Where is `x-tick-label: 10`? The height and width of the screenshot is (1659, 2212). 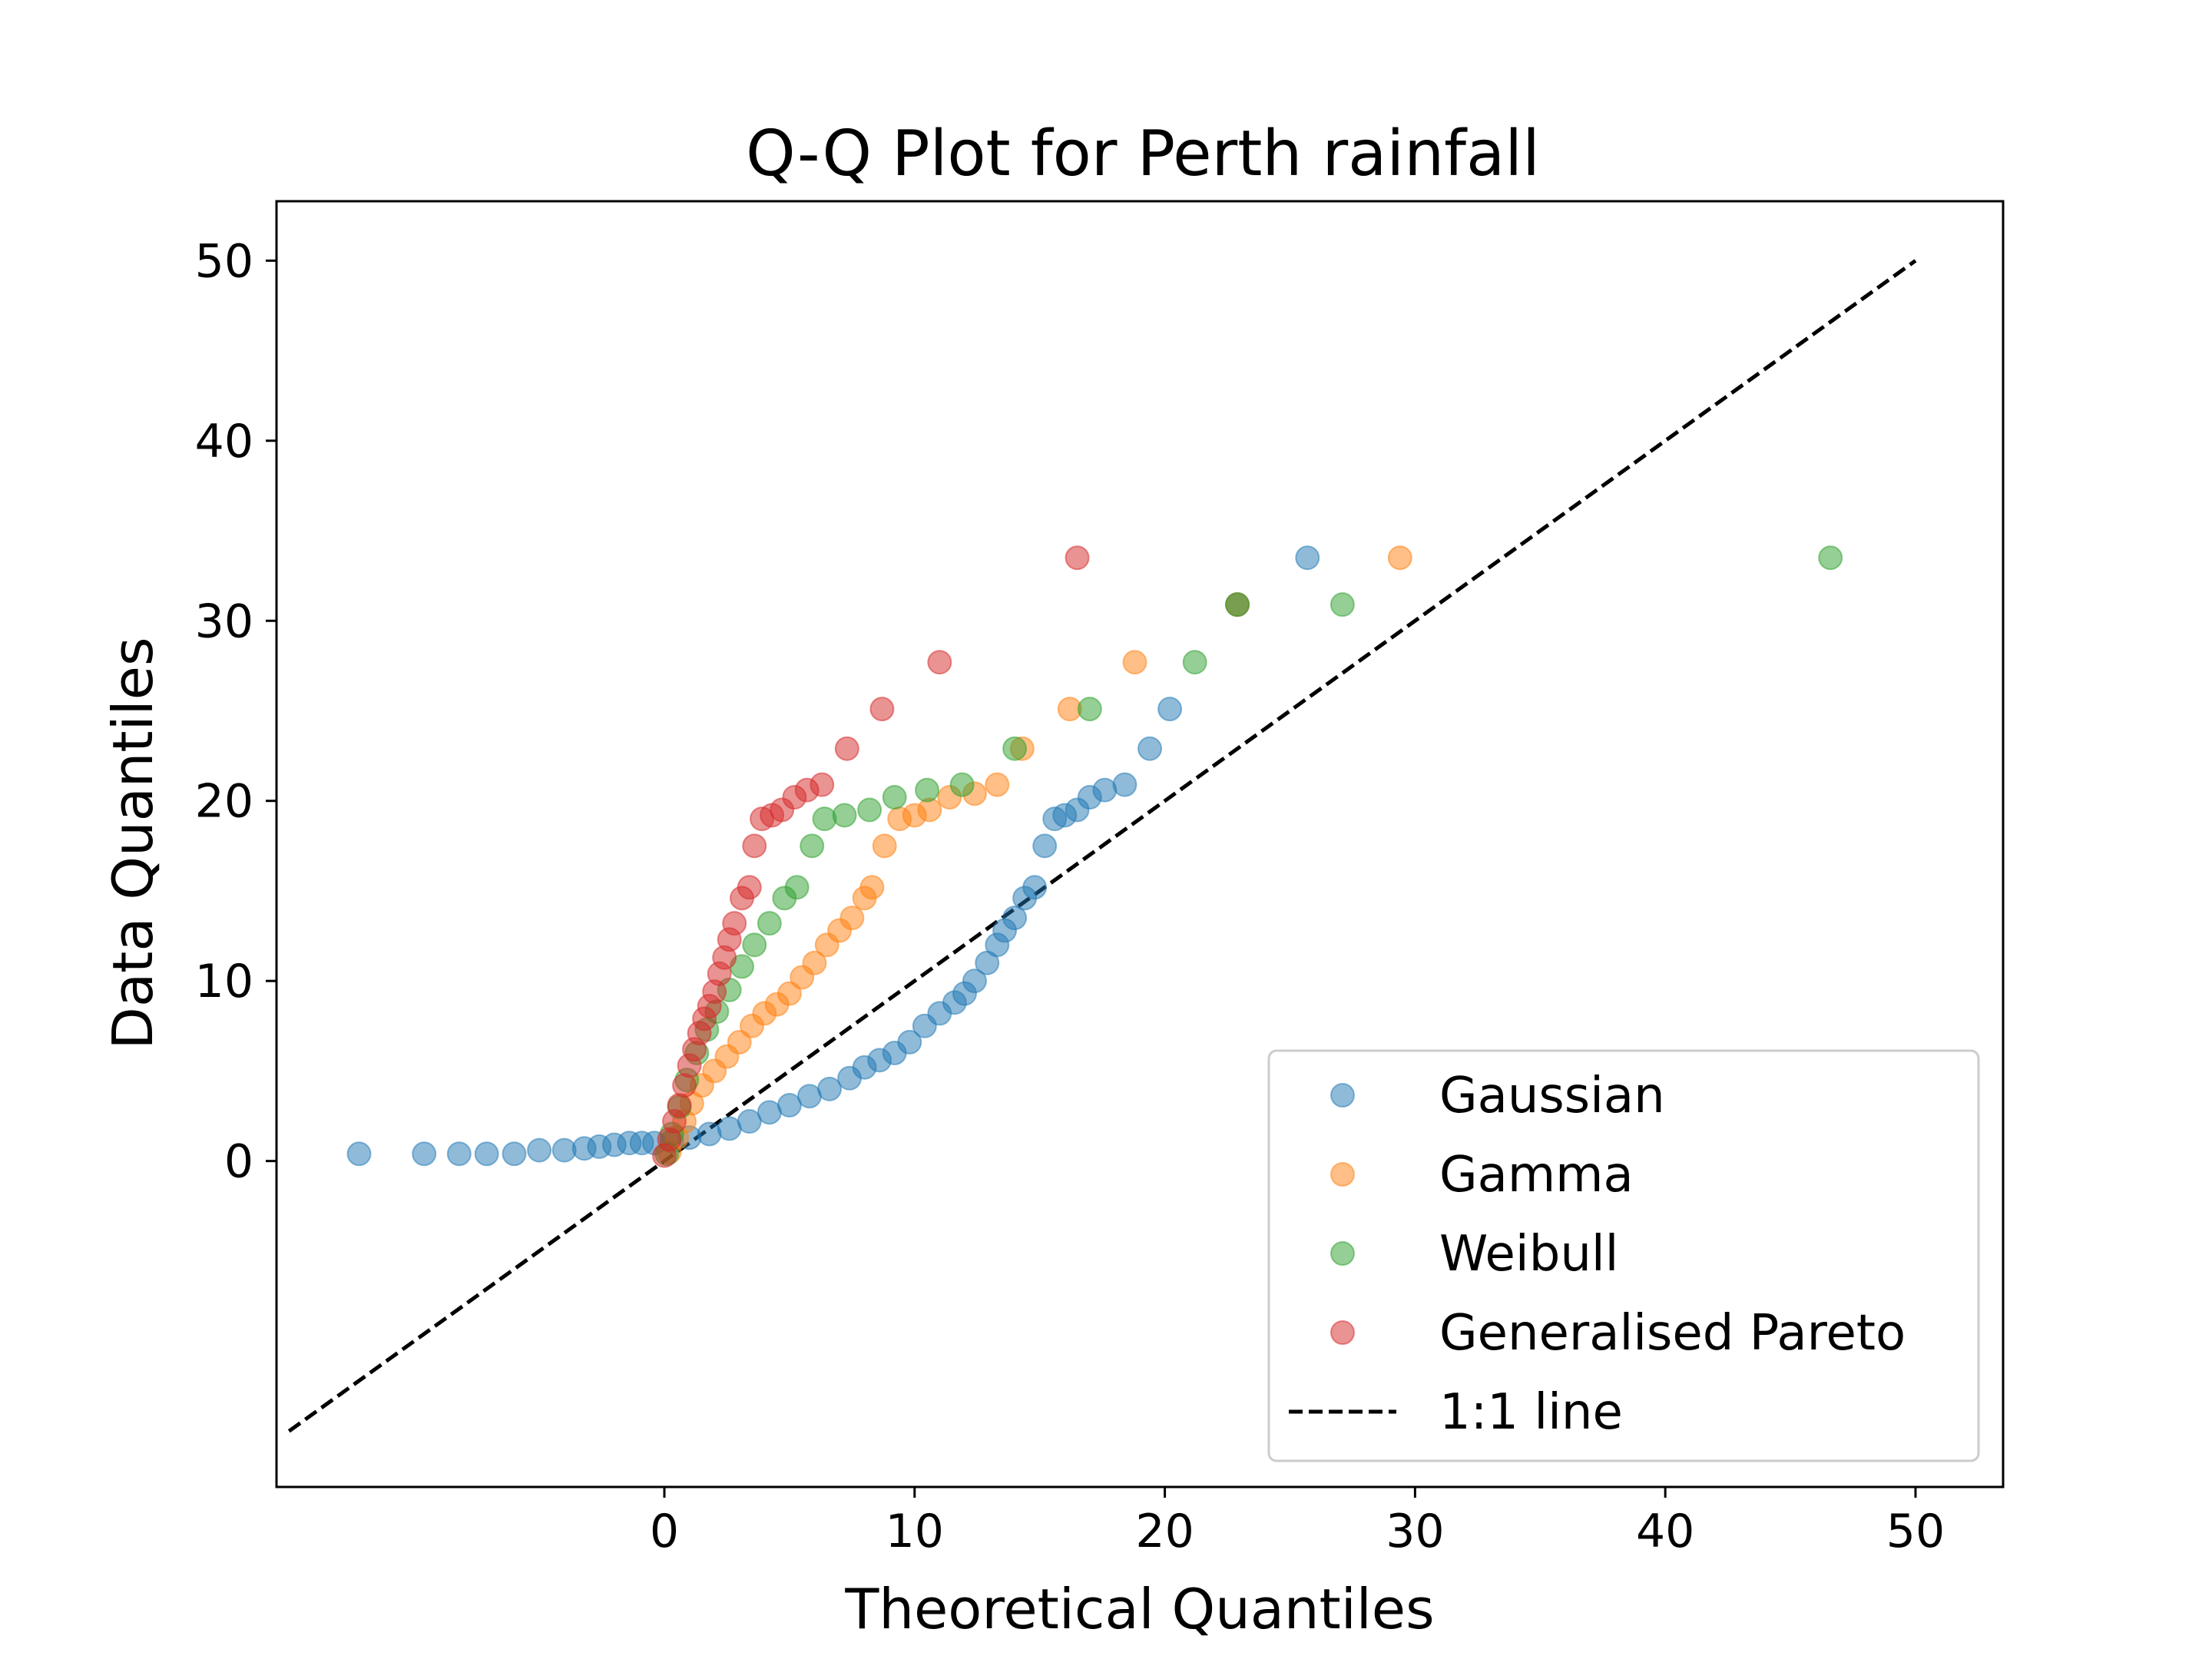 x-tick-label: 10 is located at coordinates (915, 1531).